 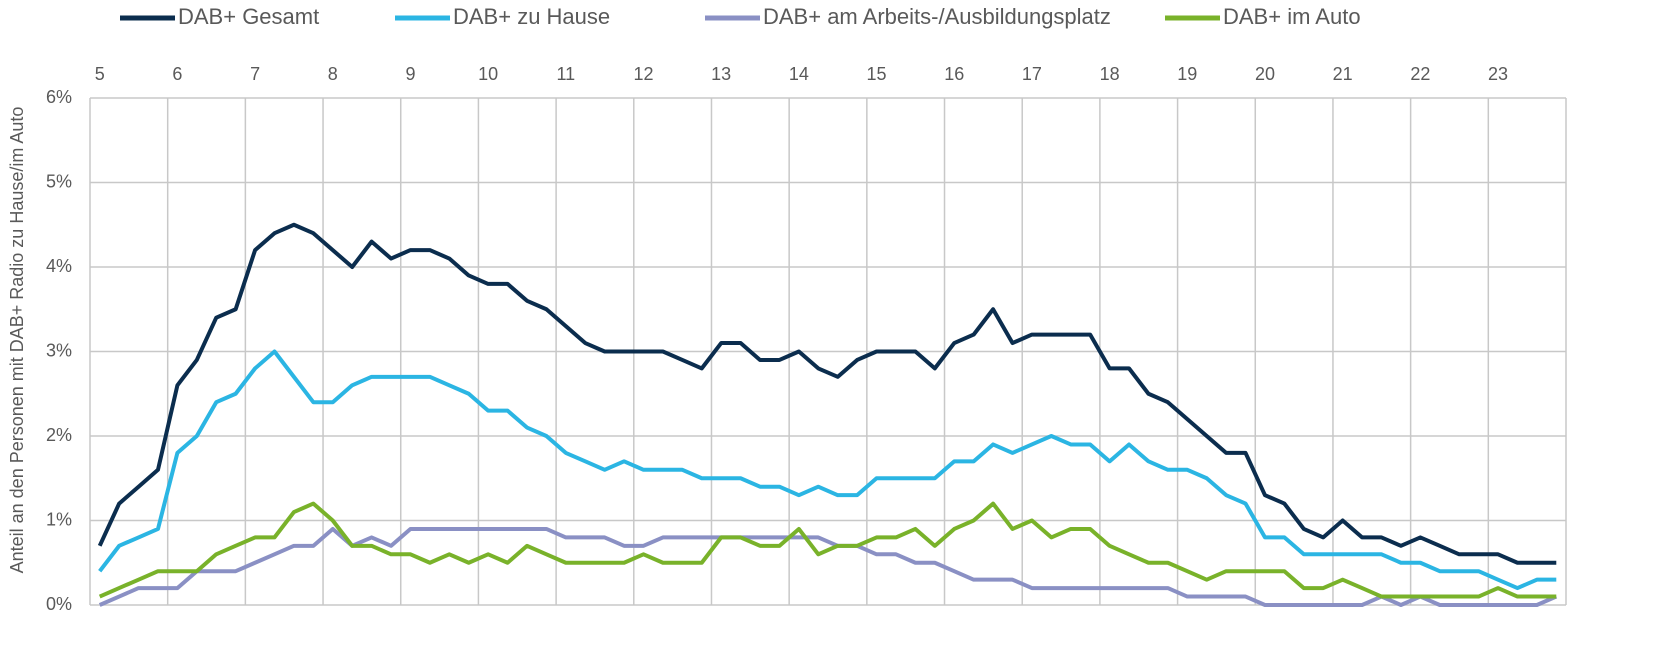 I want to click on x-tick-label: 17, so click(x=1032, y=74).